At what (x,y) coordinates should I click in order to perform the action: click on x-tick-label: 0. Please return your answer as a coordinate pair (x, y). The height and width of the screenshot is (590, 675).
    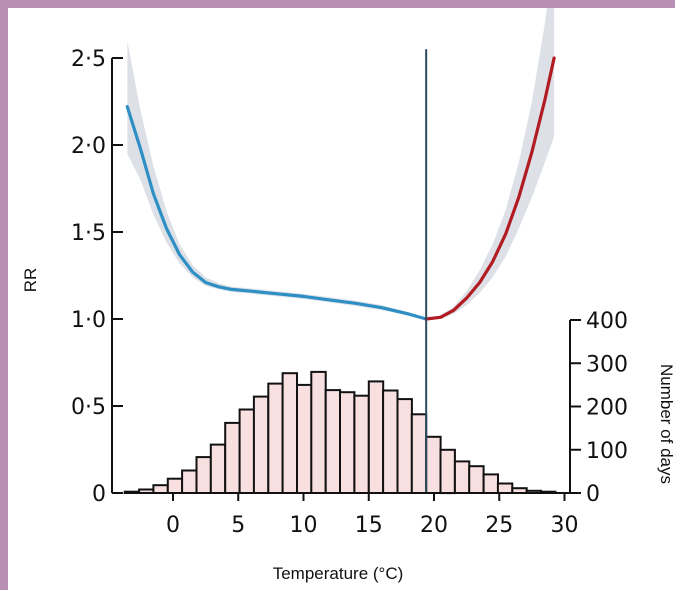
    Looking at the image, I should click on (173, 525).